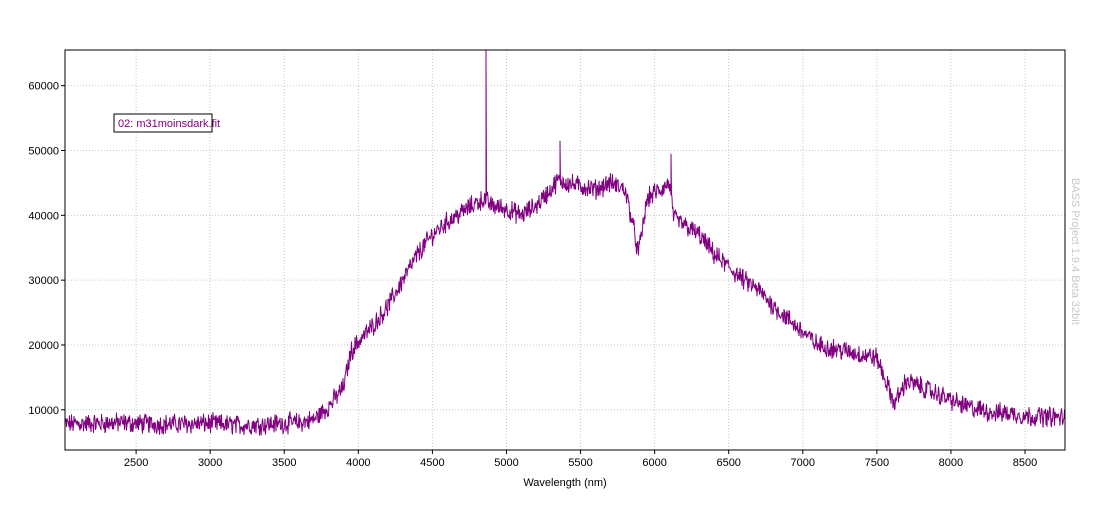 The width and height of the screenshot is (1100, 505). I want to click on x-tick-label: 6000, so click(654, 463).